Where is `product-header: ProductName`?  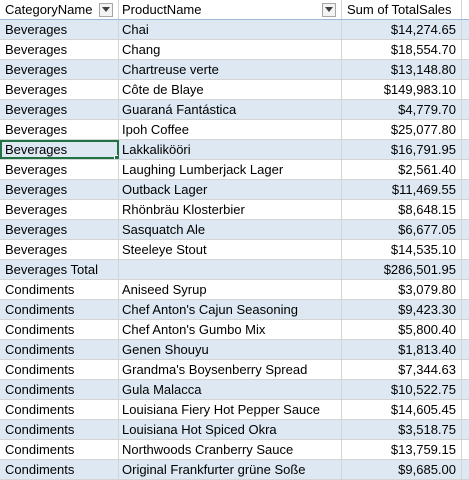
product-header: ProductName is located at coordinates (230, 9).